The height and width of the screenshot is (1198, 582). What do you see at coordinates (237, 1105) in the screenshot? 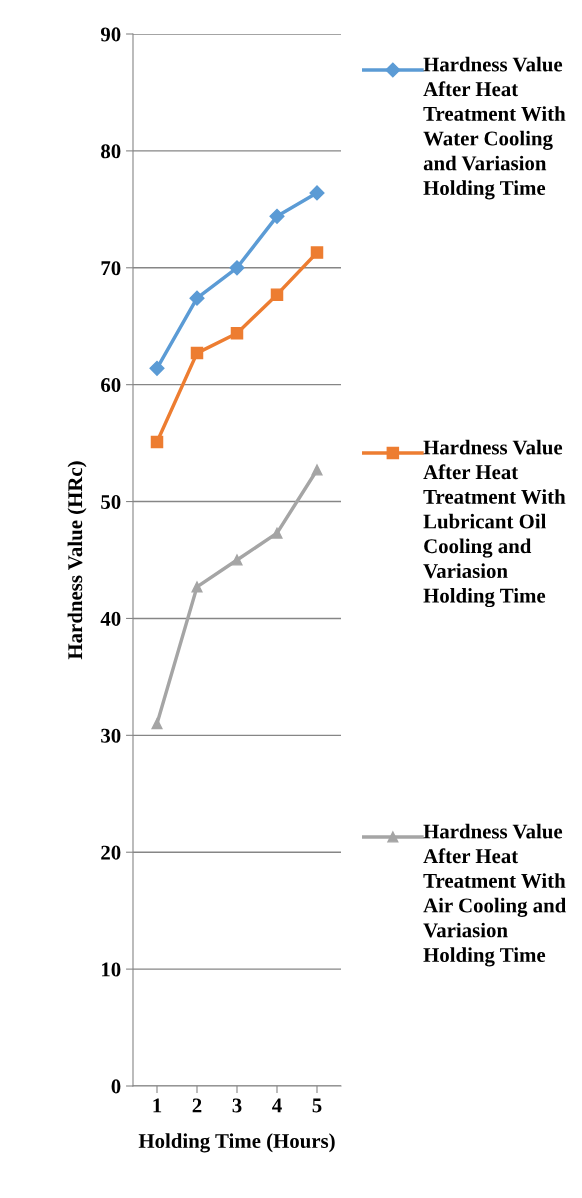
I see `x-tick-label: 3` at bounding box center [237, 1105].